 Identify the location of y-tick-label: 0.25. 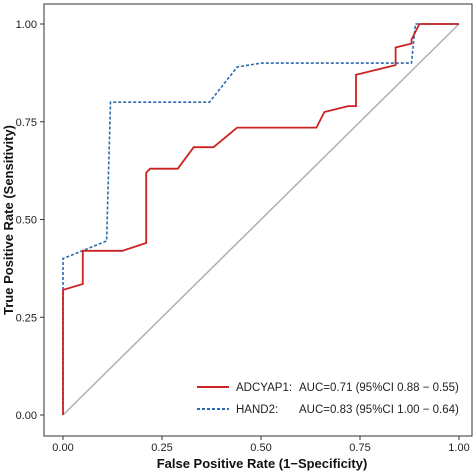
(26, 318).